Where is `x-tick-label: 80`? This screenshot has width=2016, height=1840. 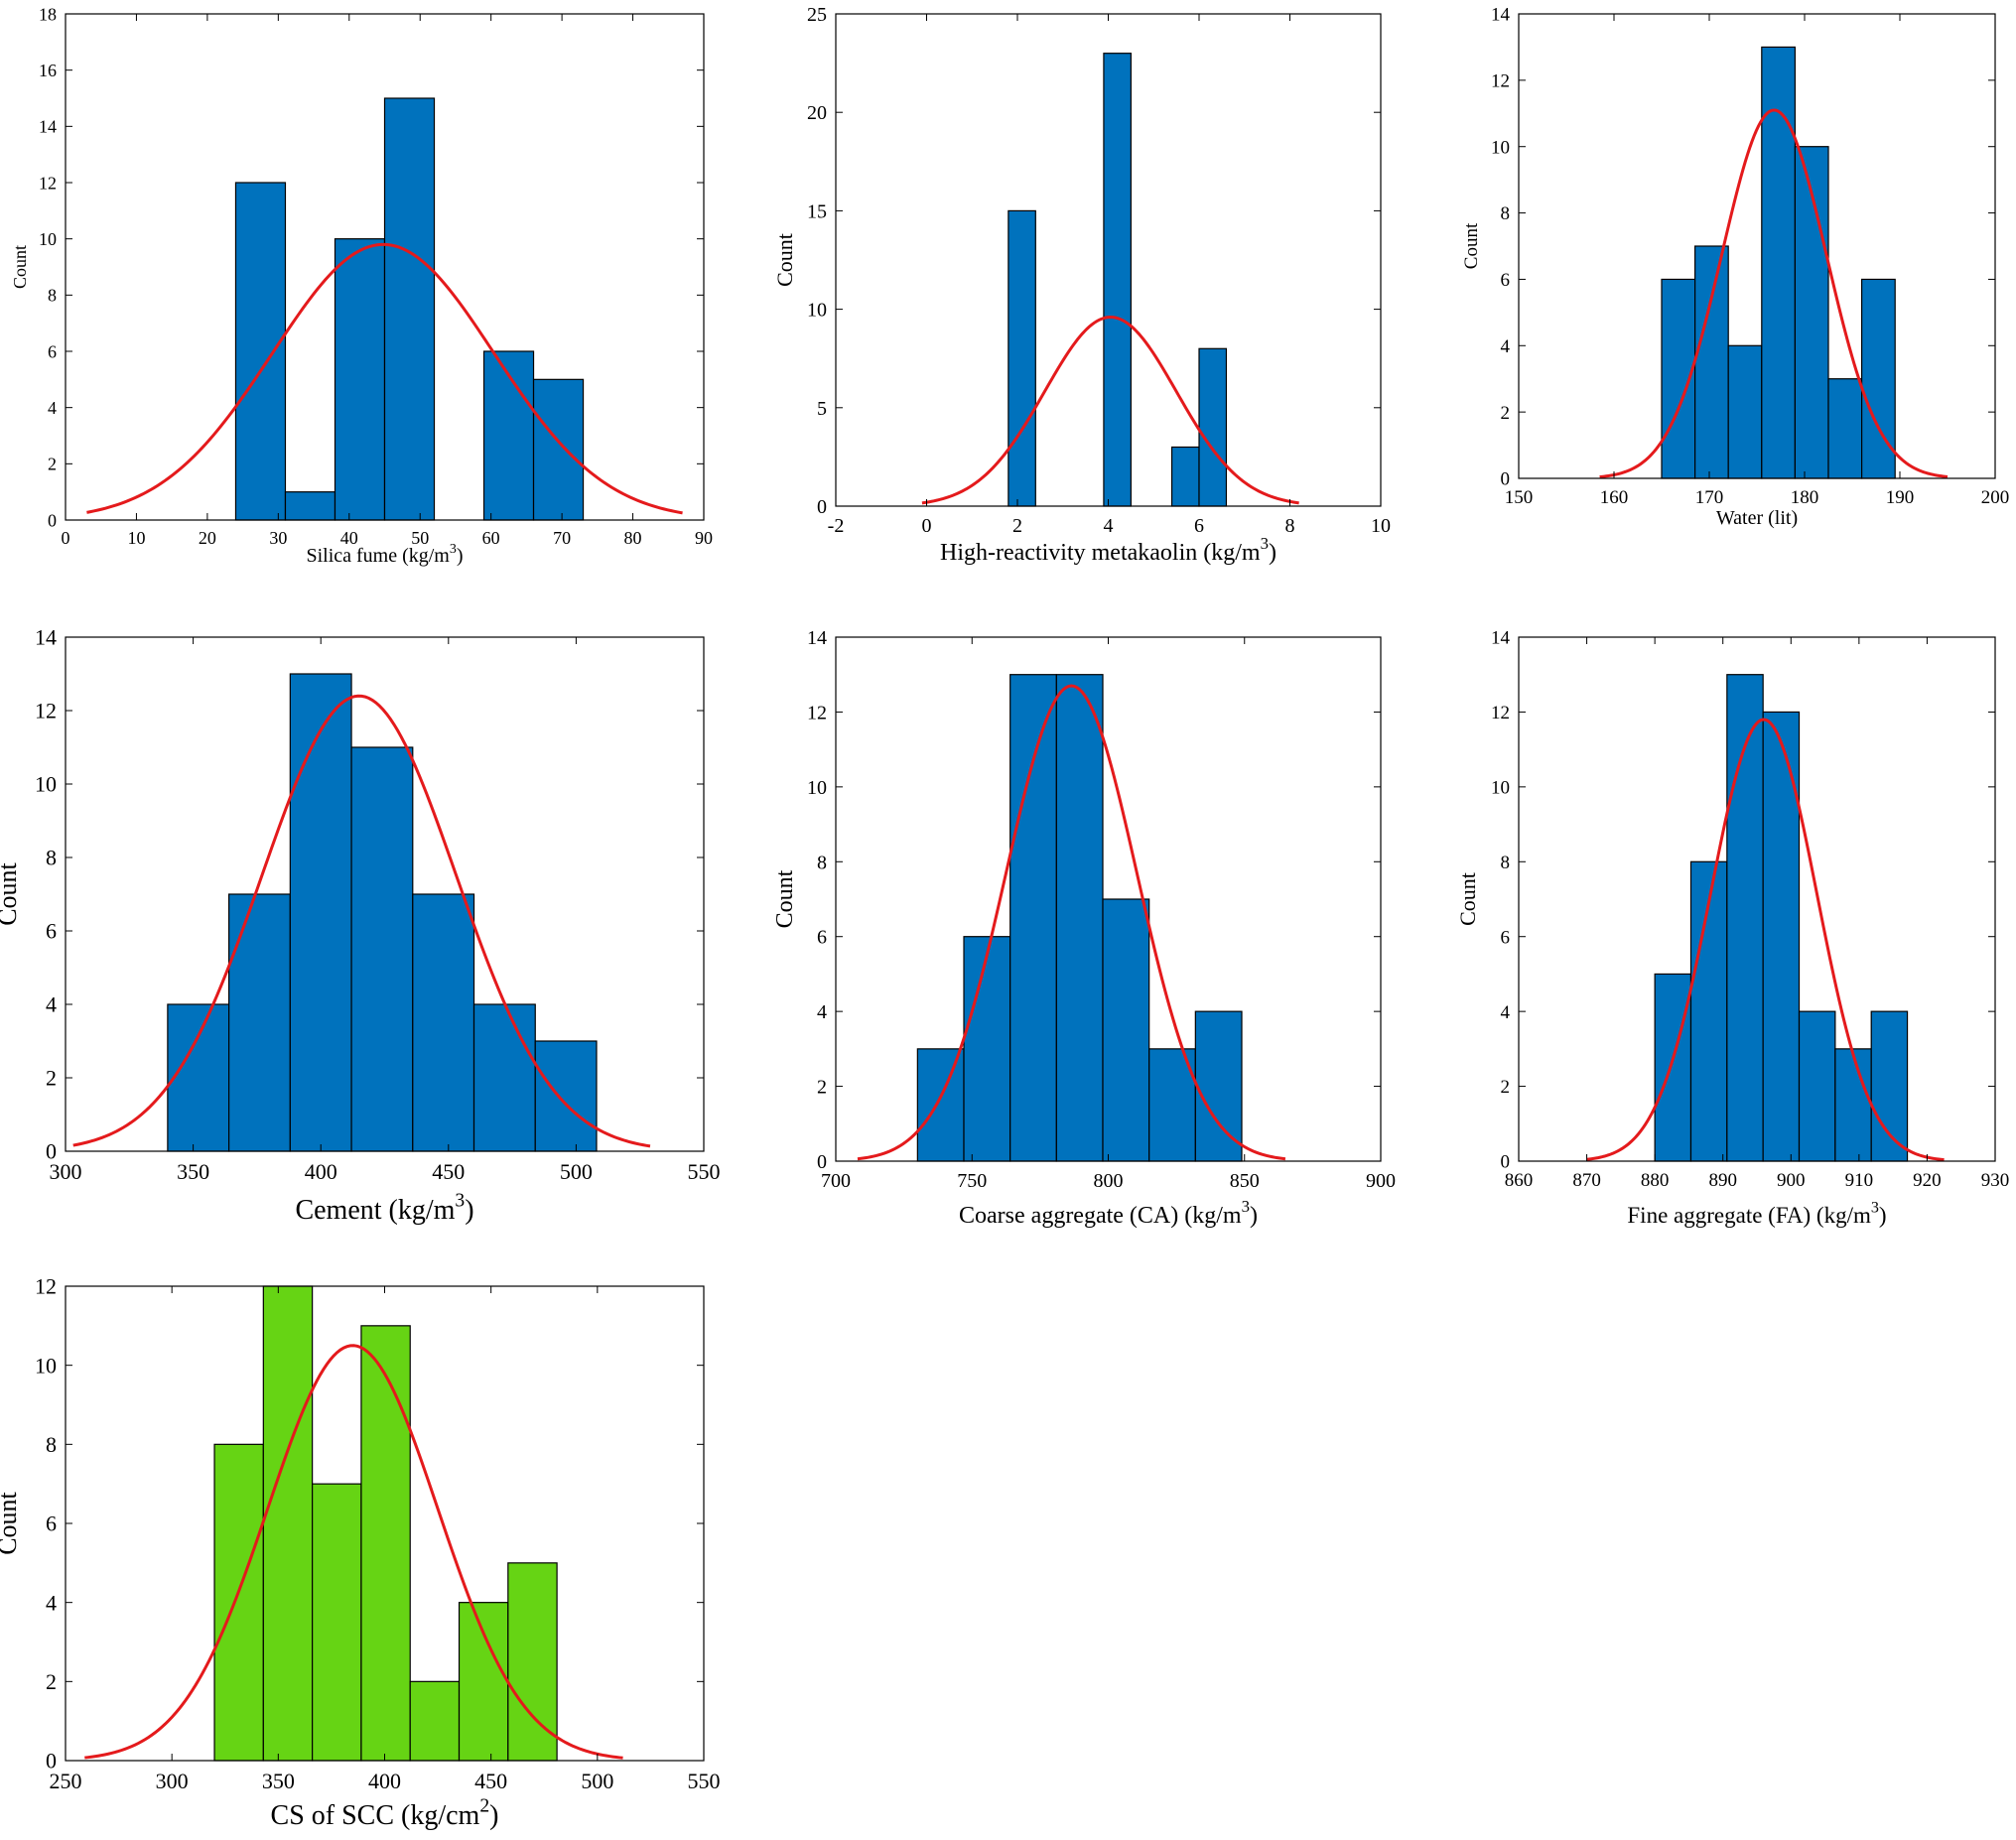
x-tick-label: 80 is located at coordinates (633, 538).